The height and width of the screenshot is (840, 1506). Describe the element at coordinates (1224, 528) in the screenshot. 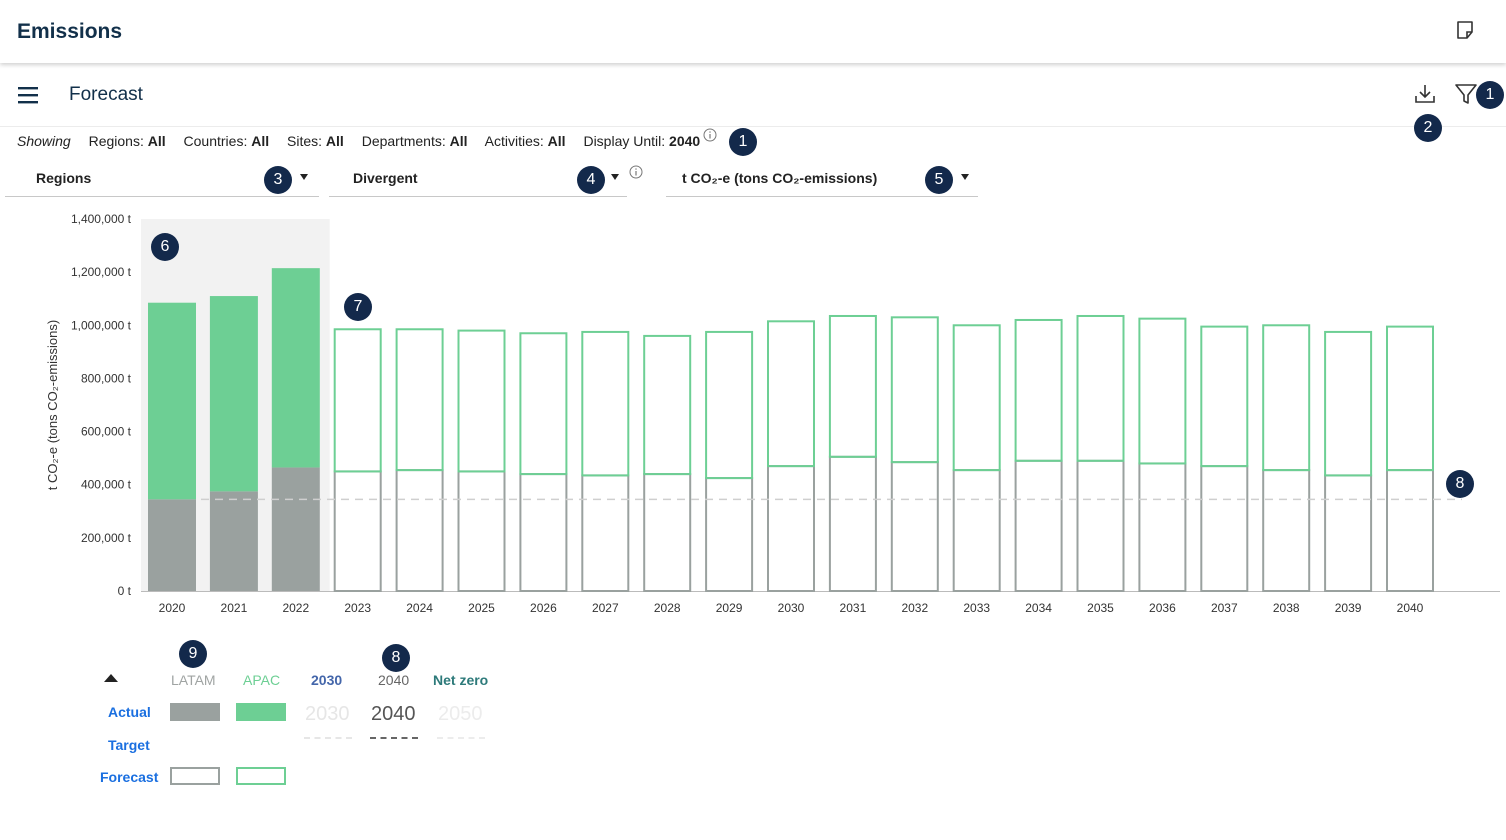

I see `bar-latam-2037` at that location.